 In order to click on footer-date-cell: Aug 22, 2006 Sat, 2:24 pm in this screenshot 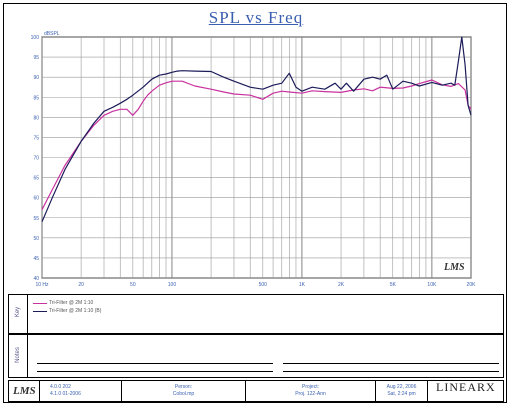, I will do `click(401, 391)`.